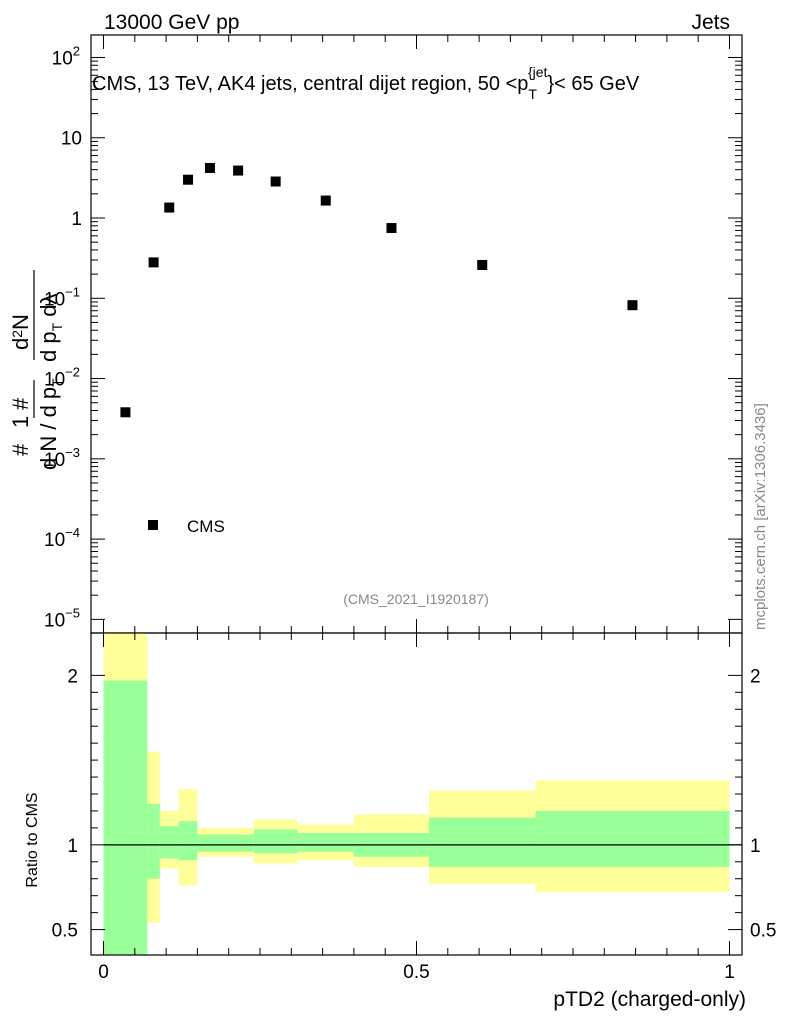  What do you see at coordinates (62, 538) in the screenshot?
I see `y-tick-label: 10⁻⁴` at bounding box center [62, 538].